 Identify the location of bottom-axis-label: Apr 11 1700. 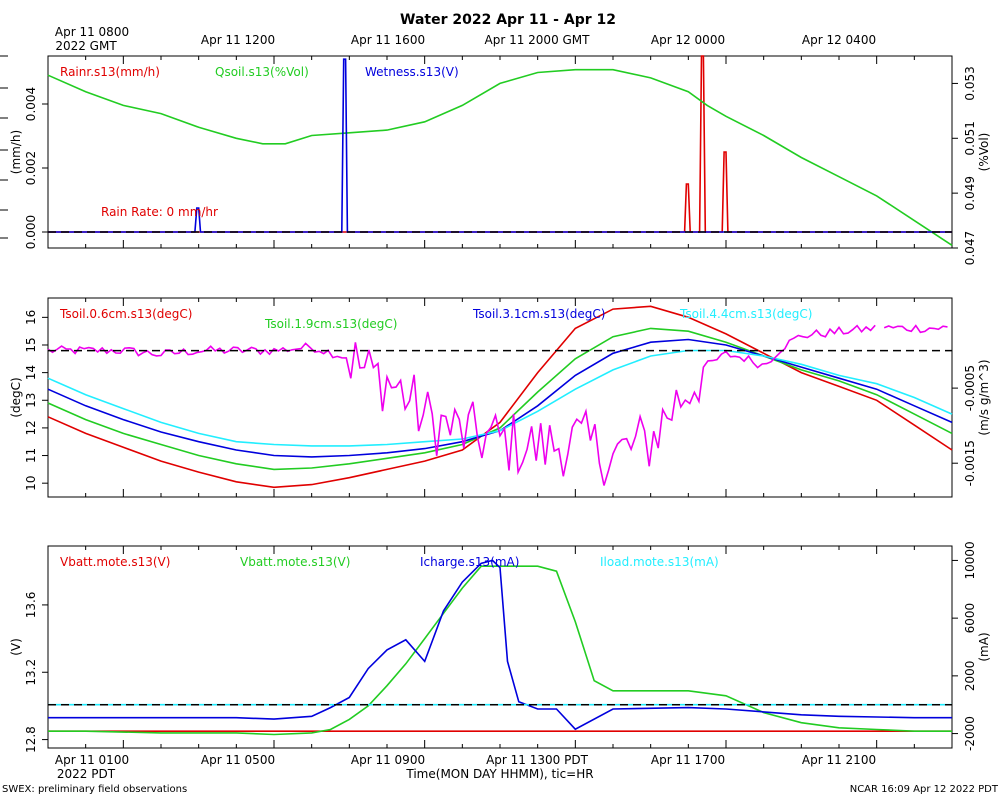
(688, 760).